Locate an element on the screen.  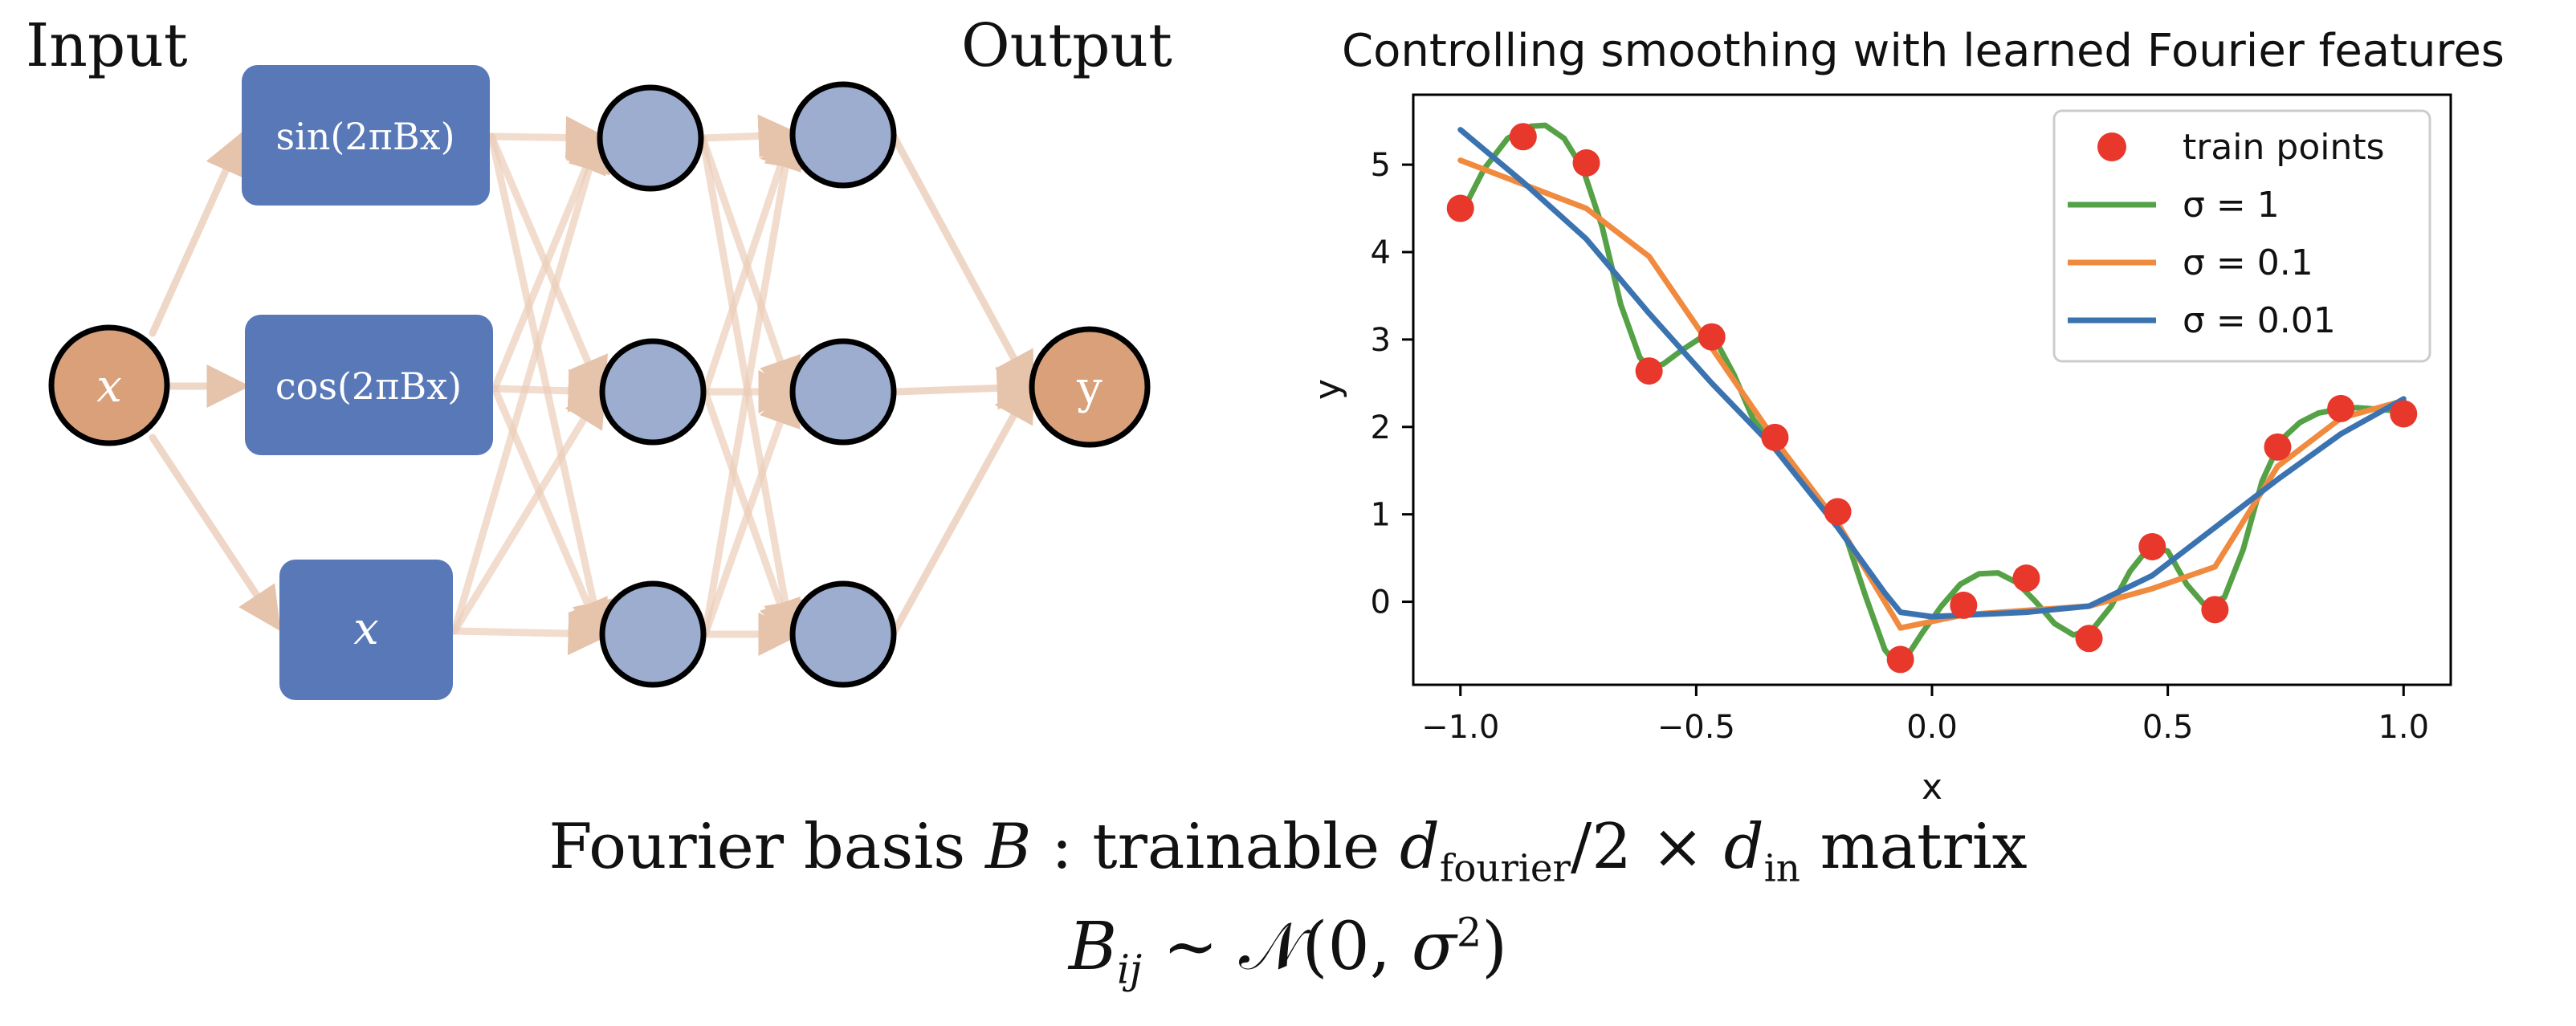
sin-feature-label: sin(2πBx) is located at coordinates (364, 137).